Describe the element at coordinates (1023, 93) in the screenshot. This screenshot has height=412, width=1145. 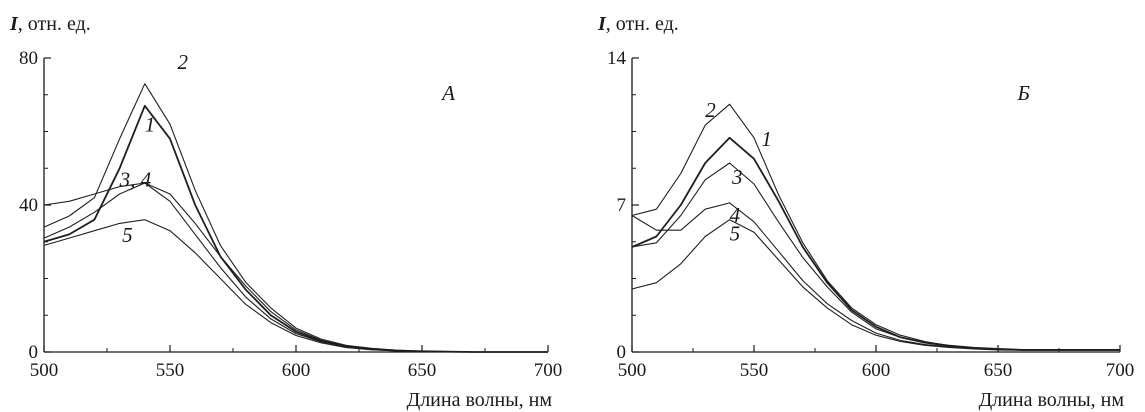
I see `panel-label: Б` at that location.